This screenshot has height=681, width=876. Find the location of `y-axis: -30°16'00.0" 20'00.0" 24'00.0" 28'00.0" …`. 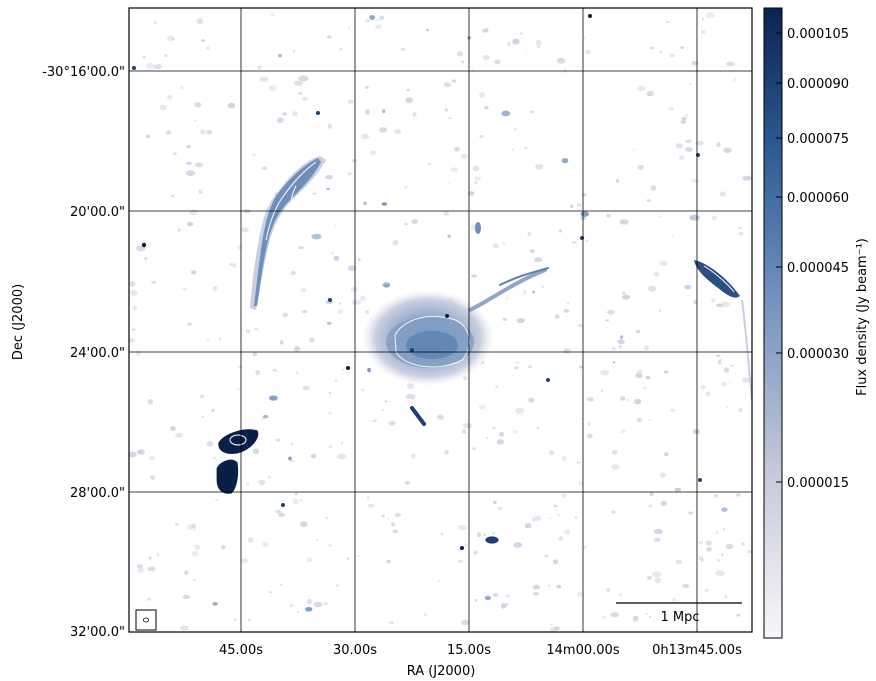

y-axis: -30°16'00.0" 20'00.0" 24'00.0" 28'00.0" … is located at coordinates (68, 352).